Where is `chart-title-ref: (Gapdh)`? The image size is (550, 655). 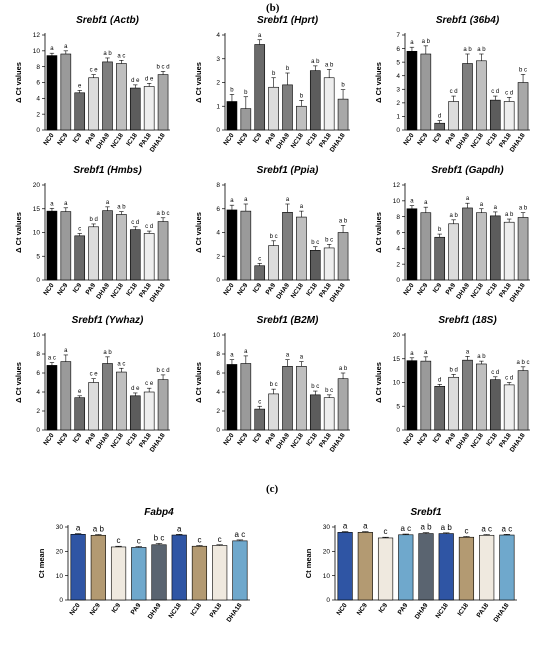 chart-title-ref: (Gapdh) is located at coordinates (484, 170).